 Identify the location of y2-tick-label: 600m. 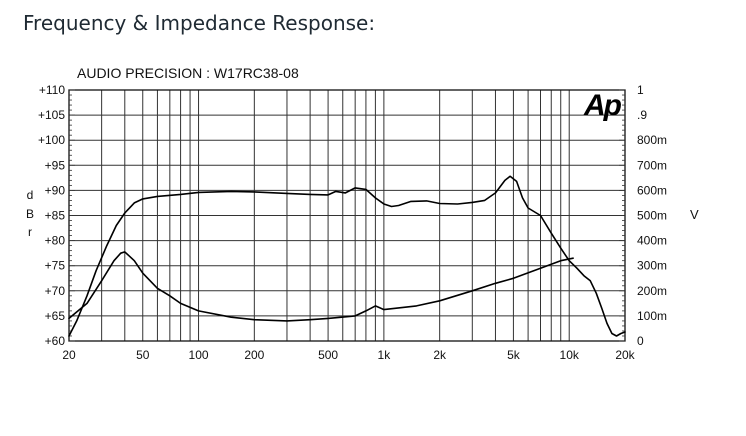
(652, 190).